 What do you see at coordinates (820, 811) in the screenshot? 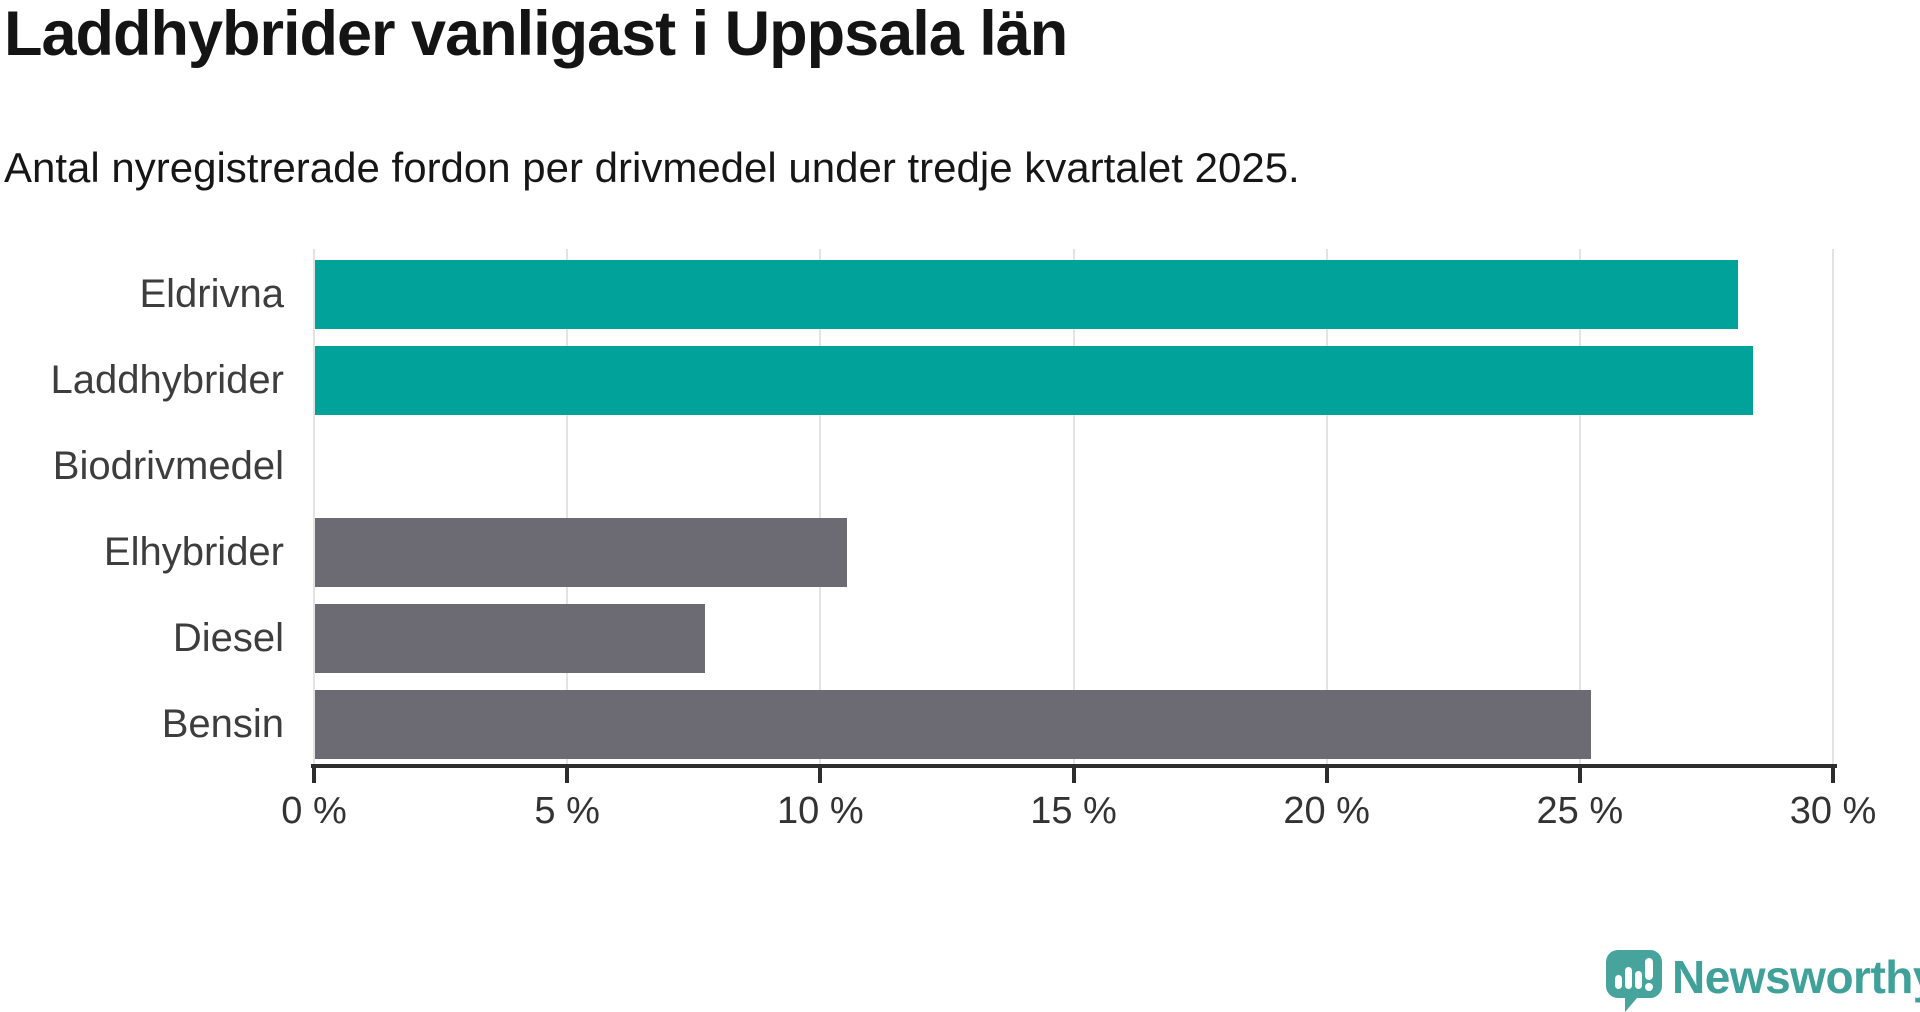
I see `x-axis-tick-label: 10 %` at bounding box center [820, 811].